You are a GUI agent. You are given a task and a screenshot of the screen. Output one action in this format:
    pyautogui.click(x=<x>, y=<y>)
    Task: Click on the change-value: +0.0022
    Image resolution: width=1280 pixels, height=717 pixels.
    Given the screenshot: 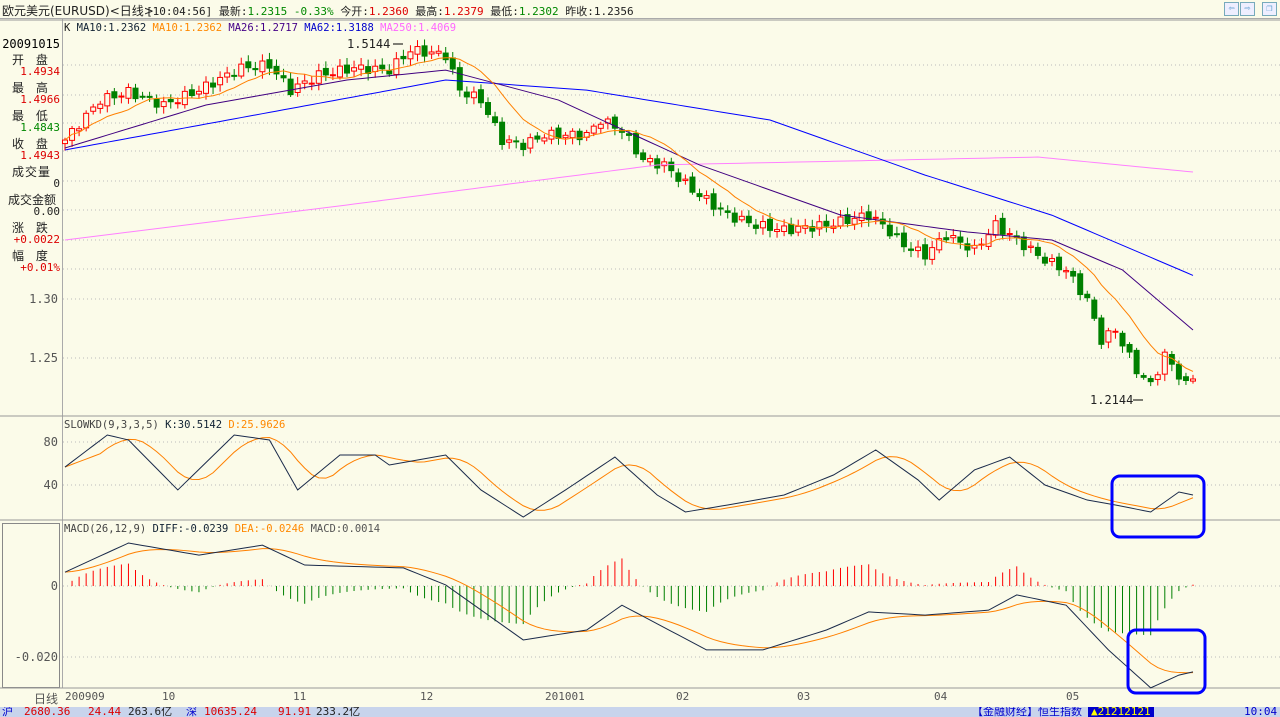 What is the action you would take?
    pyautogui.click(x=36, y=239)
    